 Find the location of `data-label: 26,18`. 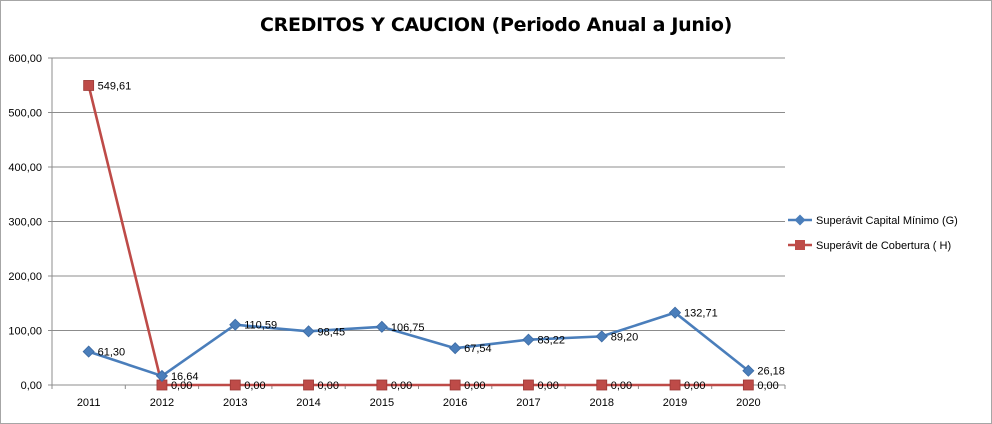

data-label: 26,18 is located at coordinates (771, 372).